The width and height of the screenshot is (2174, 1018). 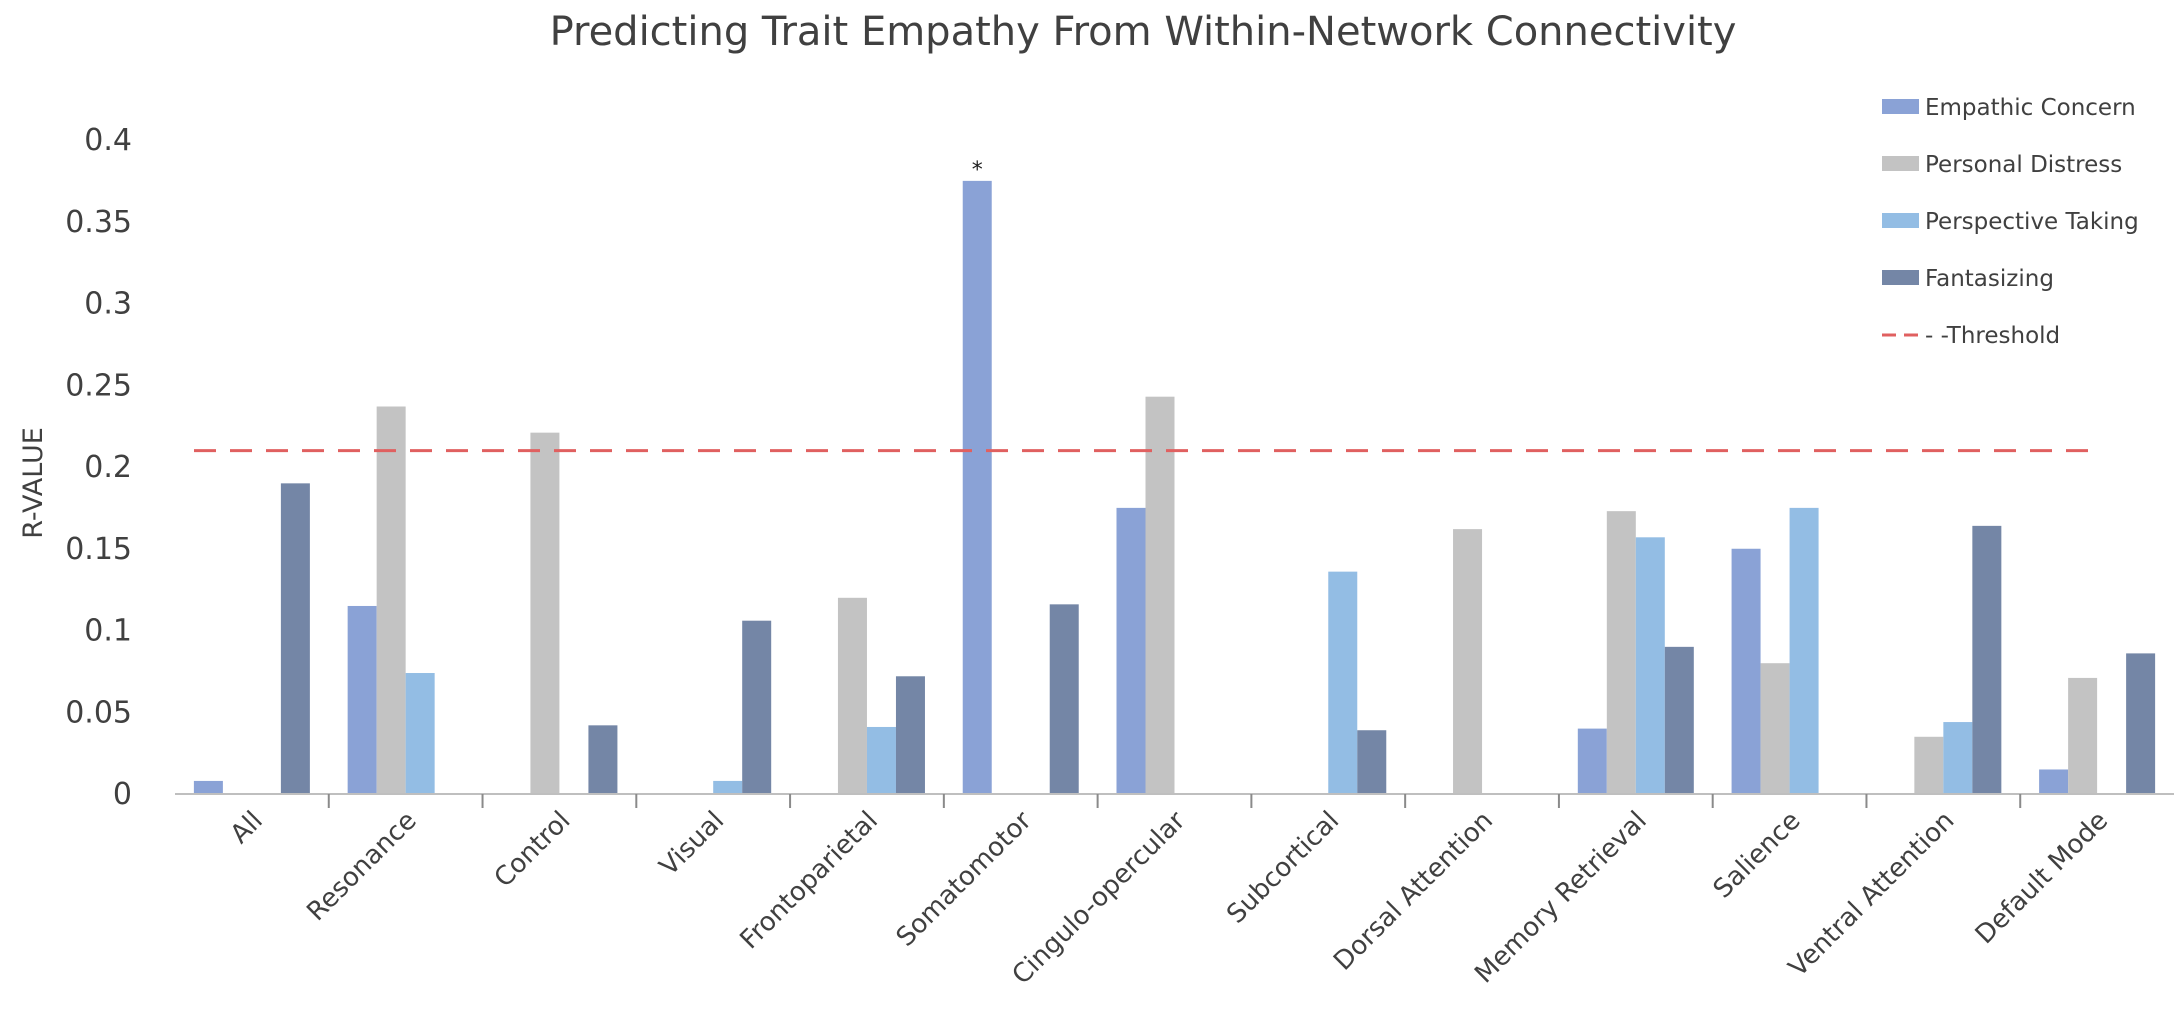 I want to click on bar-ventral-attention-personal-distress, so click(x=1929, y=765).